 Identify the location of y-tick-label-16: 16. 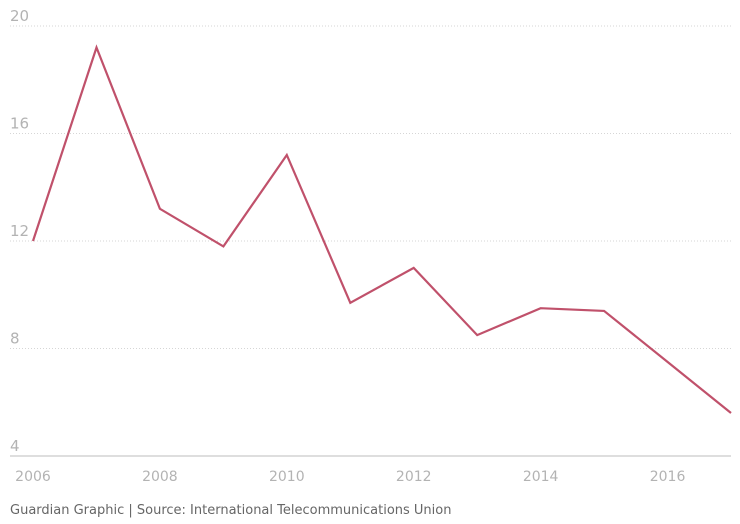
(19, 124).